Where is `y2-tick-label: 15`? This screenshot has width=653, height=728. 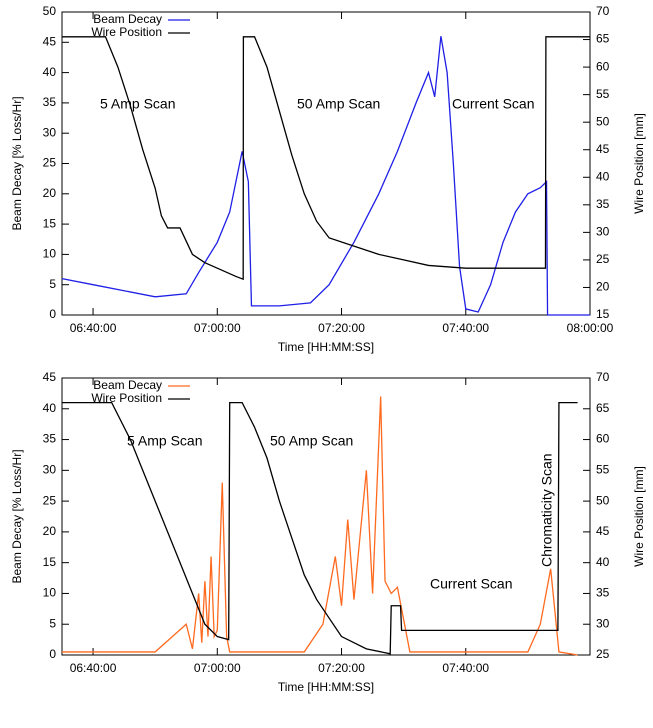 y2-tick-label: 15 is located at coordinates (603, 314).